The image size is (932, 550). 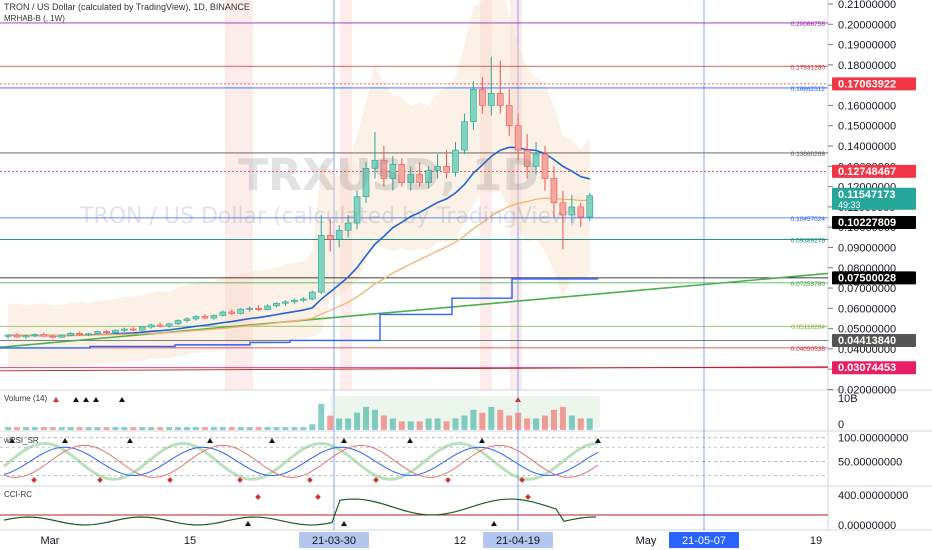 I want to click on cci-buy-marker, so click(x=494, y=523).